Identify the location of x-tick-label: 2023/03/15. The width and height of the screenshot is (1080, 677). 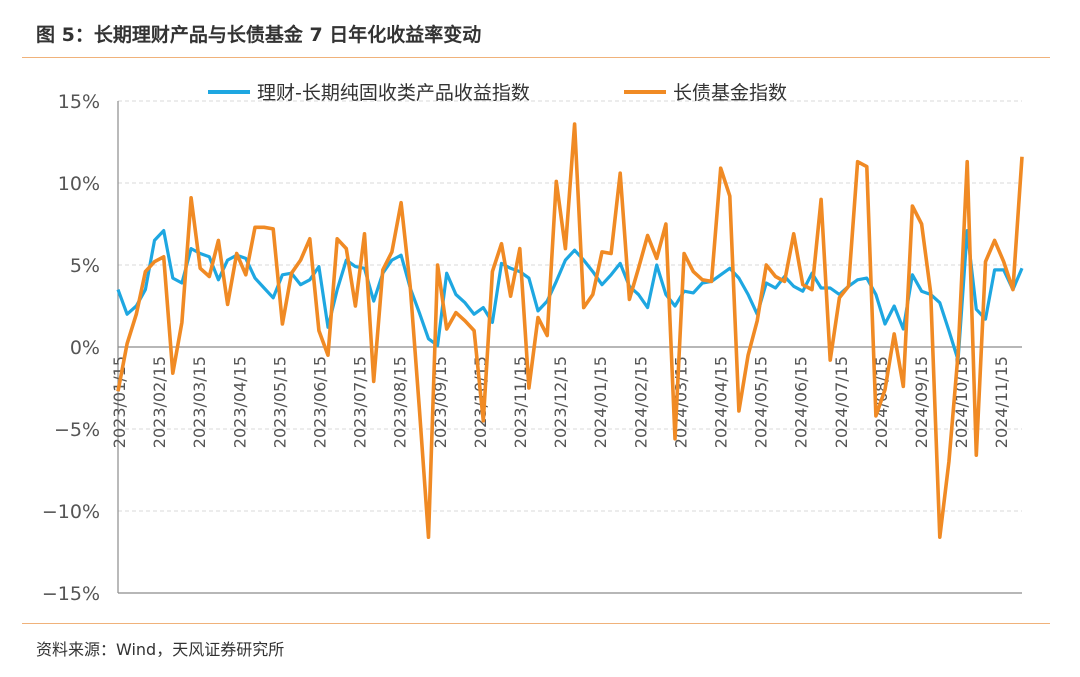
(199, 402).